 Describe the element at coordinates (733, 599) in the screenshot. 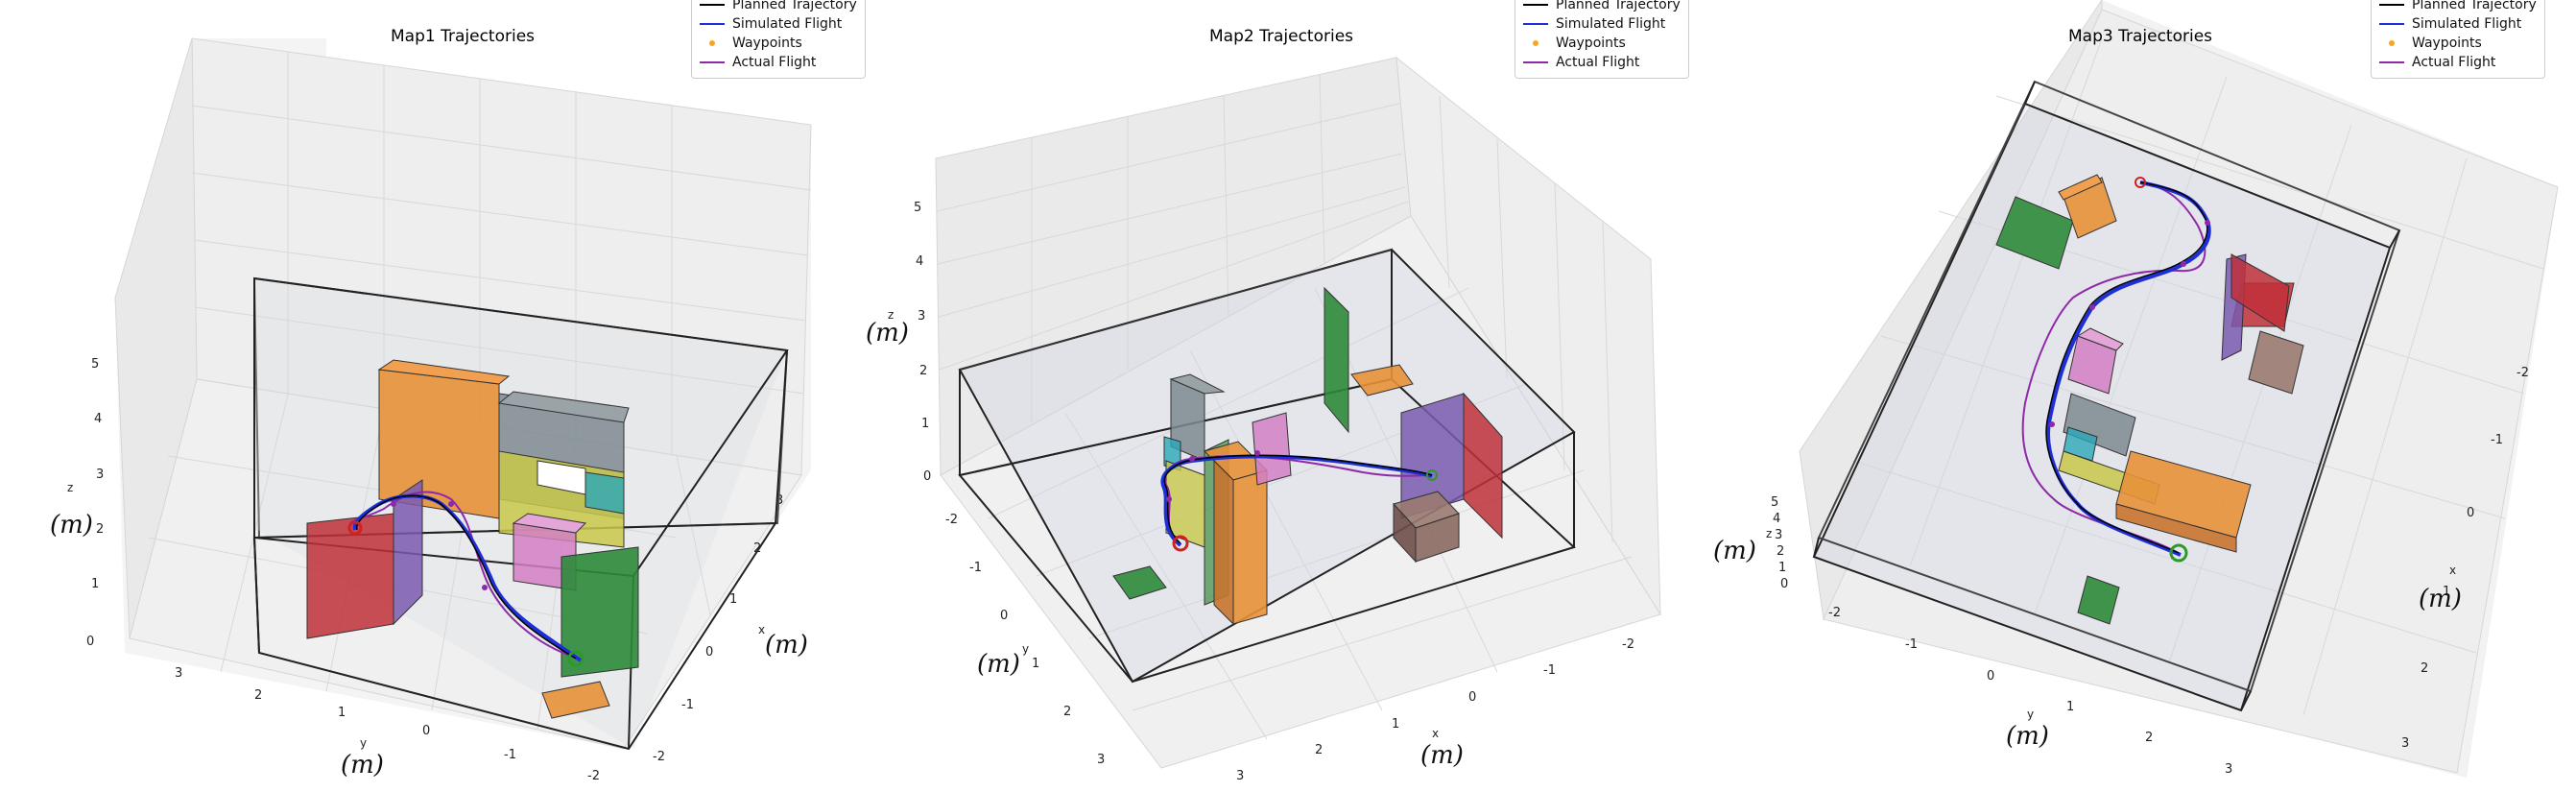

I see `x-tick: 1` at that location.